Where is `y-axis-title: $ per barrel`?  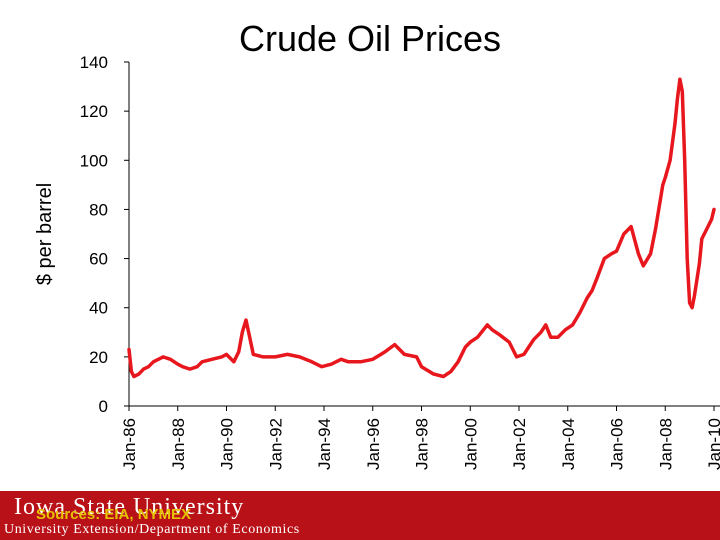 y-axis-title: $ per barrel is located at coordinates (45, 234).